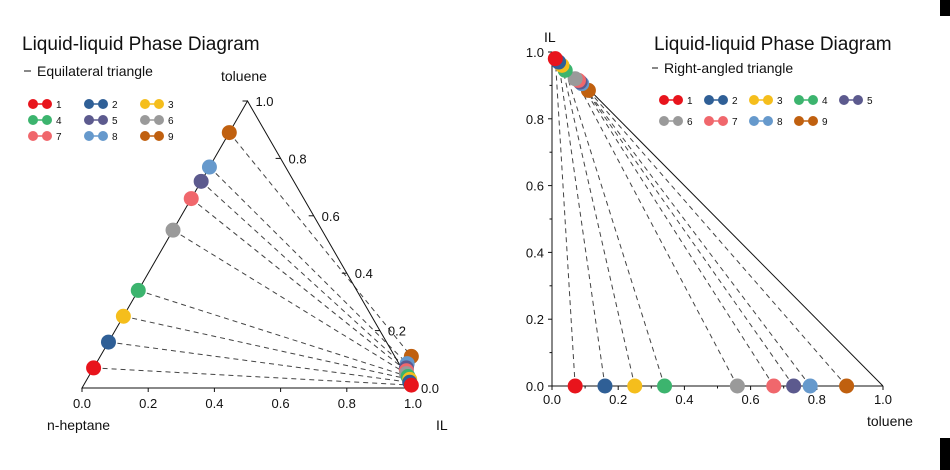  I want to click on bottom-tick-label: 0.2, so click(148, 403).